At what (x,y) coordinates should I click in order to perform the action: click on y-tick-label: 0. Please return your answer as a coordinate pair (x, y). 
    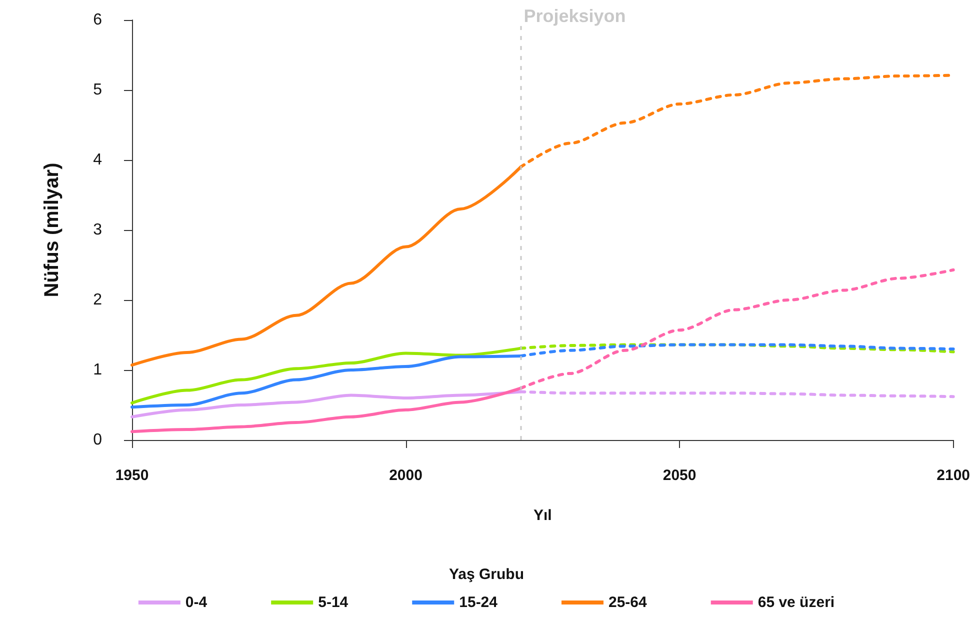
    Looking at the image, I should click on (97, 440).